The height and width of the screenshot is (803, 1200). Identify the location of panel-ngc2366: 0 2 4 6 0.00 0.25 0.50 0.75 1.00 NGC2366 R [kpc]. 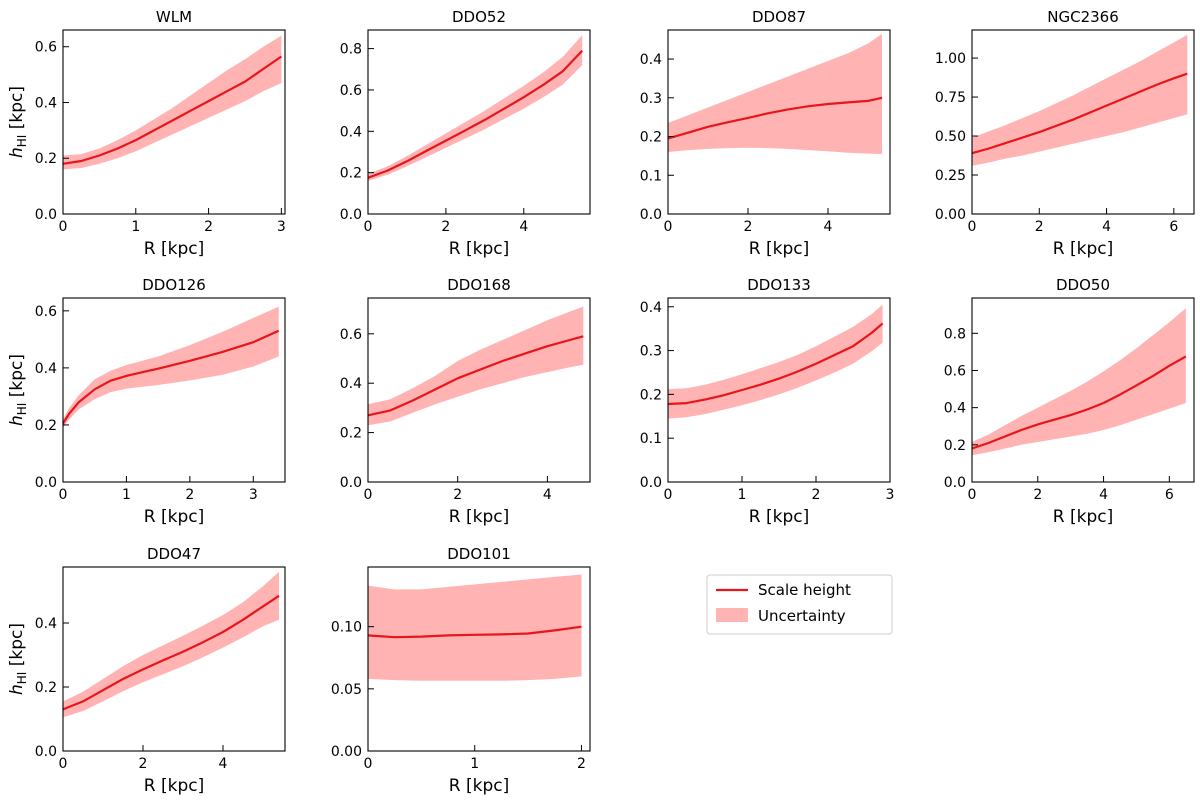
(1065, 133).